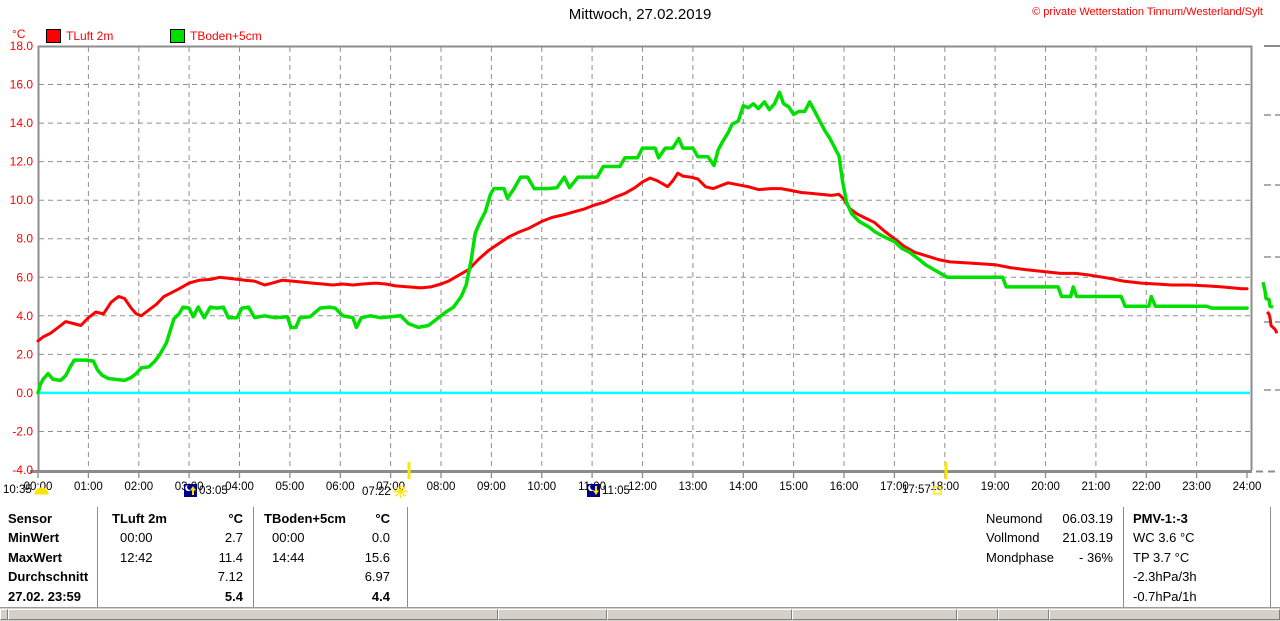 The width and height of the screenshot is (1280, 621). I want to click on sunshine-duration-icon, so click(41, 490).